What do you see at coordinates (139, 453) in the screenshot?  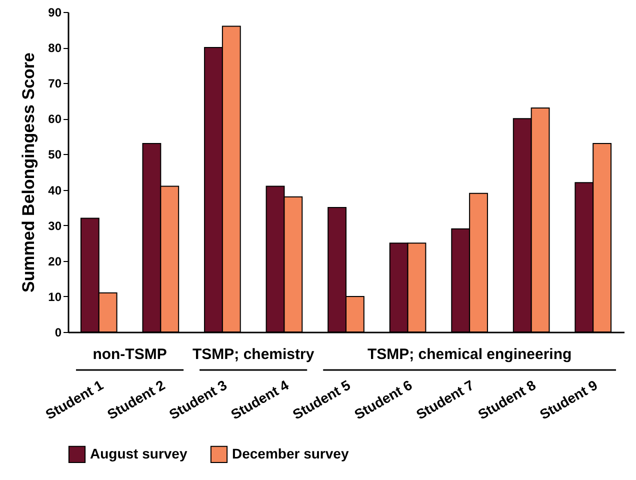 I see `legend-label: August survey` at bounding box center [139, 453].